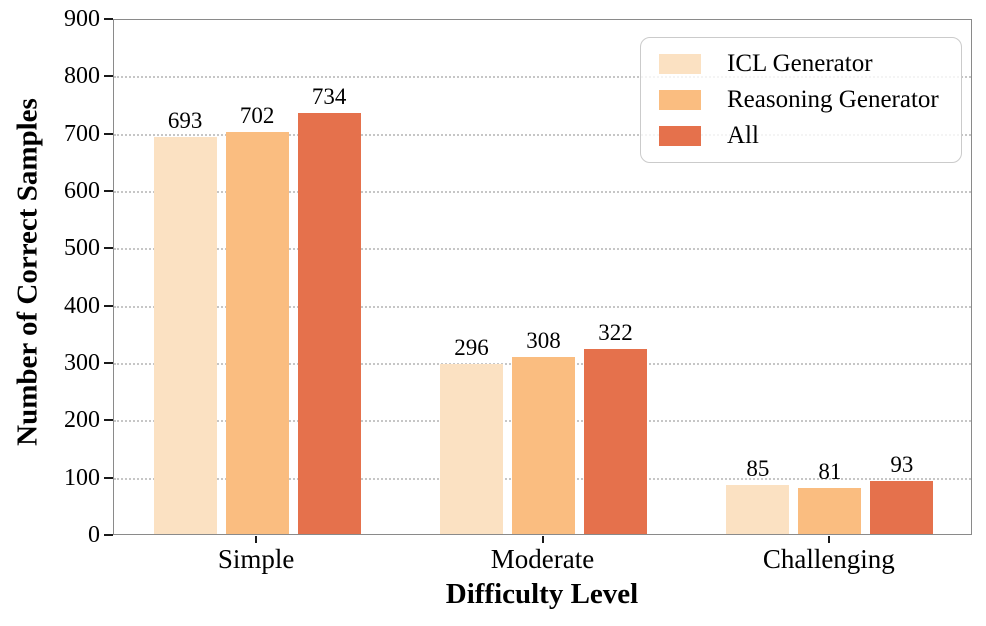  Describe the element at coordinates (82, 305) in the screenshot. I see `y-tick-label: 400` at that location.